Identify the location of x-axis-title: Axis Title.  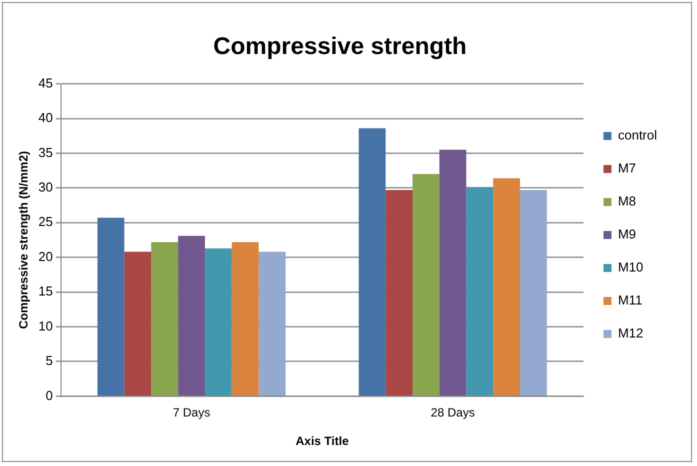
(323, 441).